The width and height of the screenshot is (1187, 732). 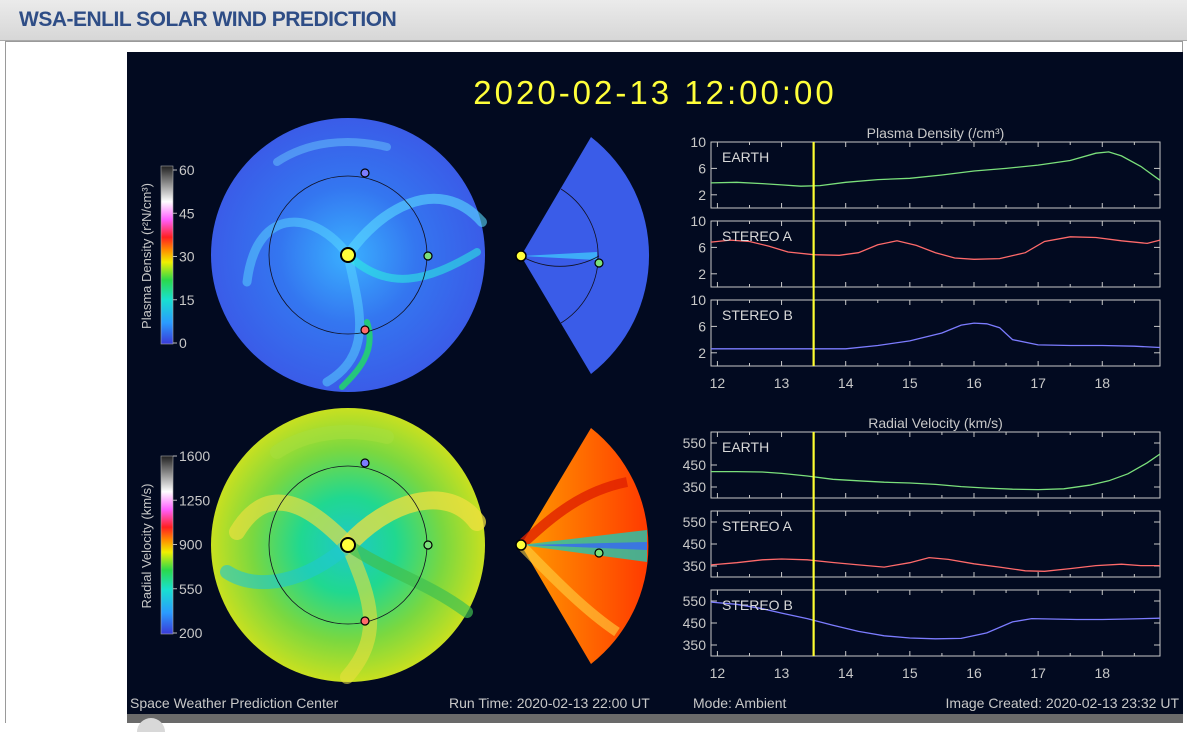 I want to click on velocity-wedge, so click(x=582, y=546).